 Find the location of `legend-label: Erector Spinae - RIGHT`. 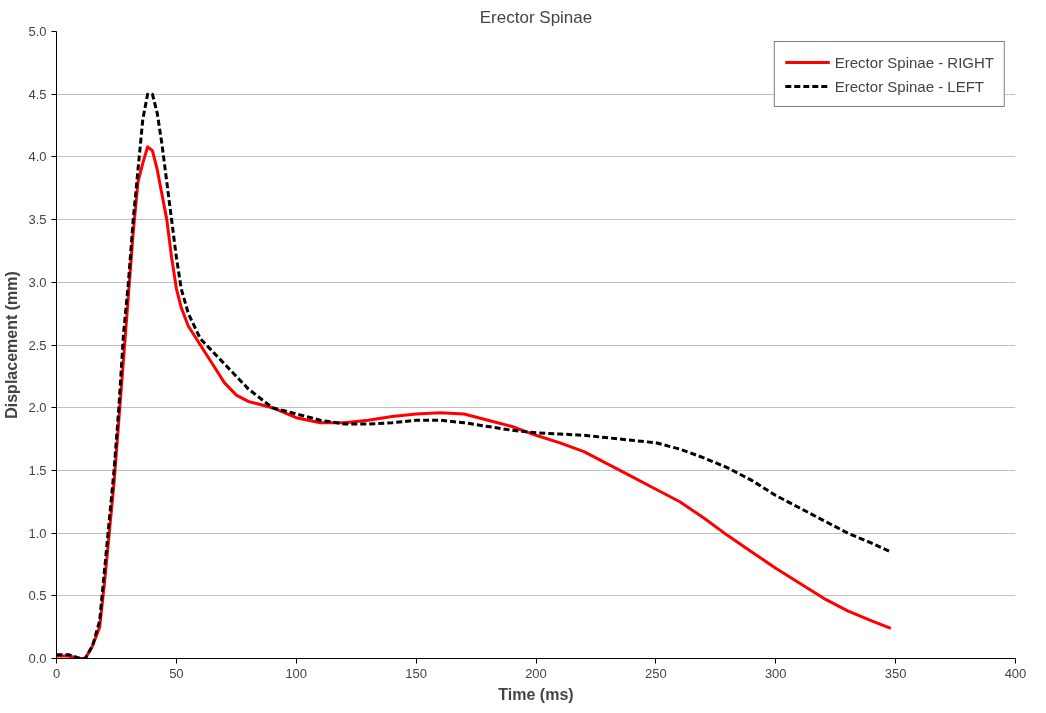

legend-label: Erector Spinae - RIGHT is located at coordinates (914, 62).